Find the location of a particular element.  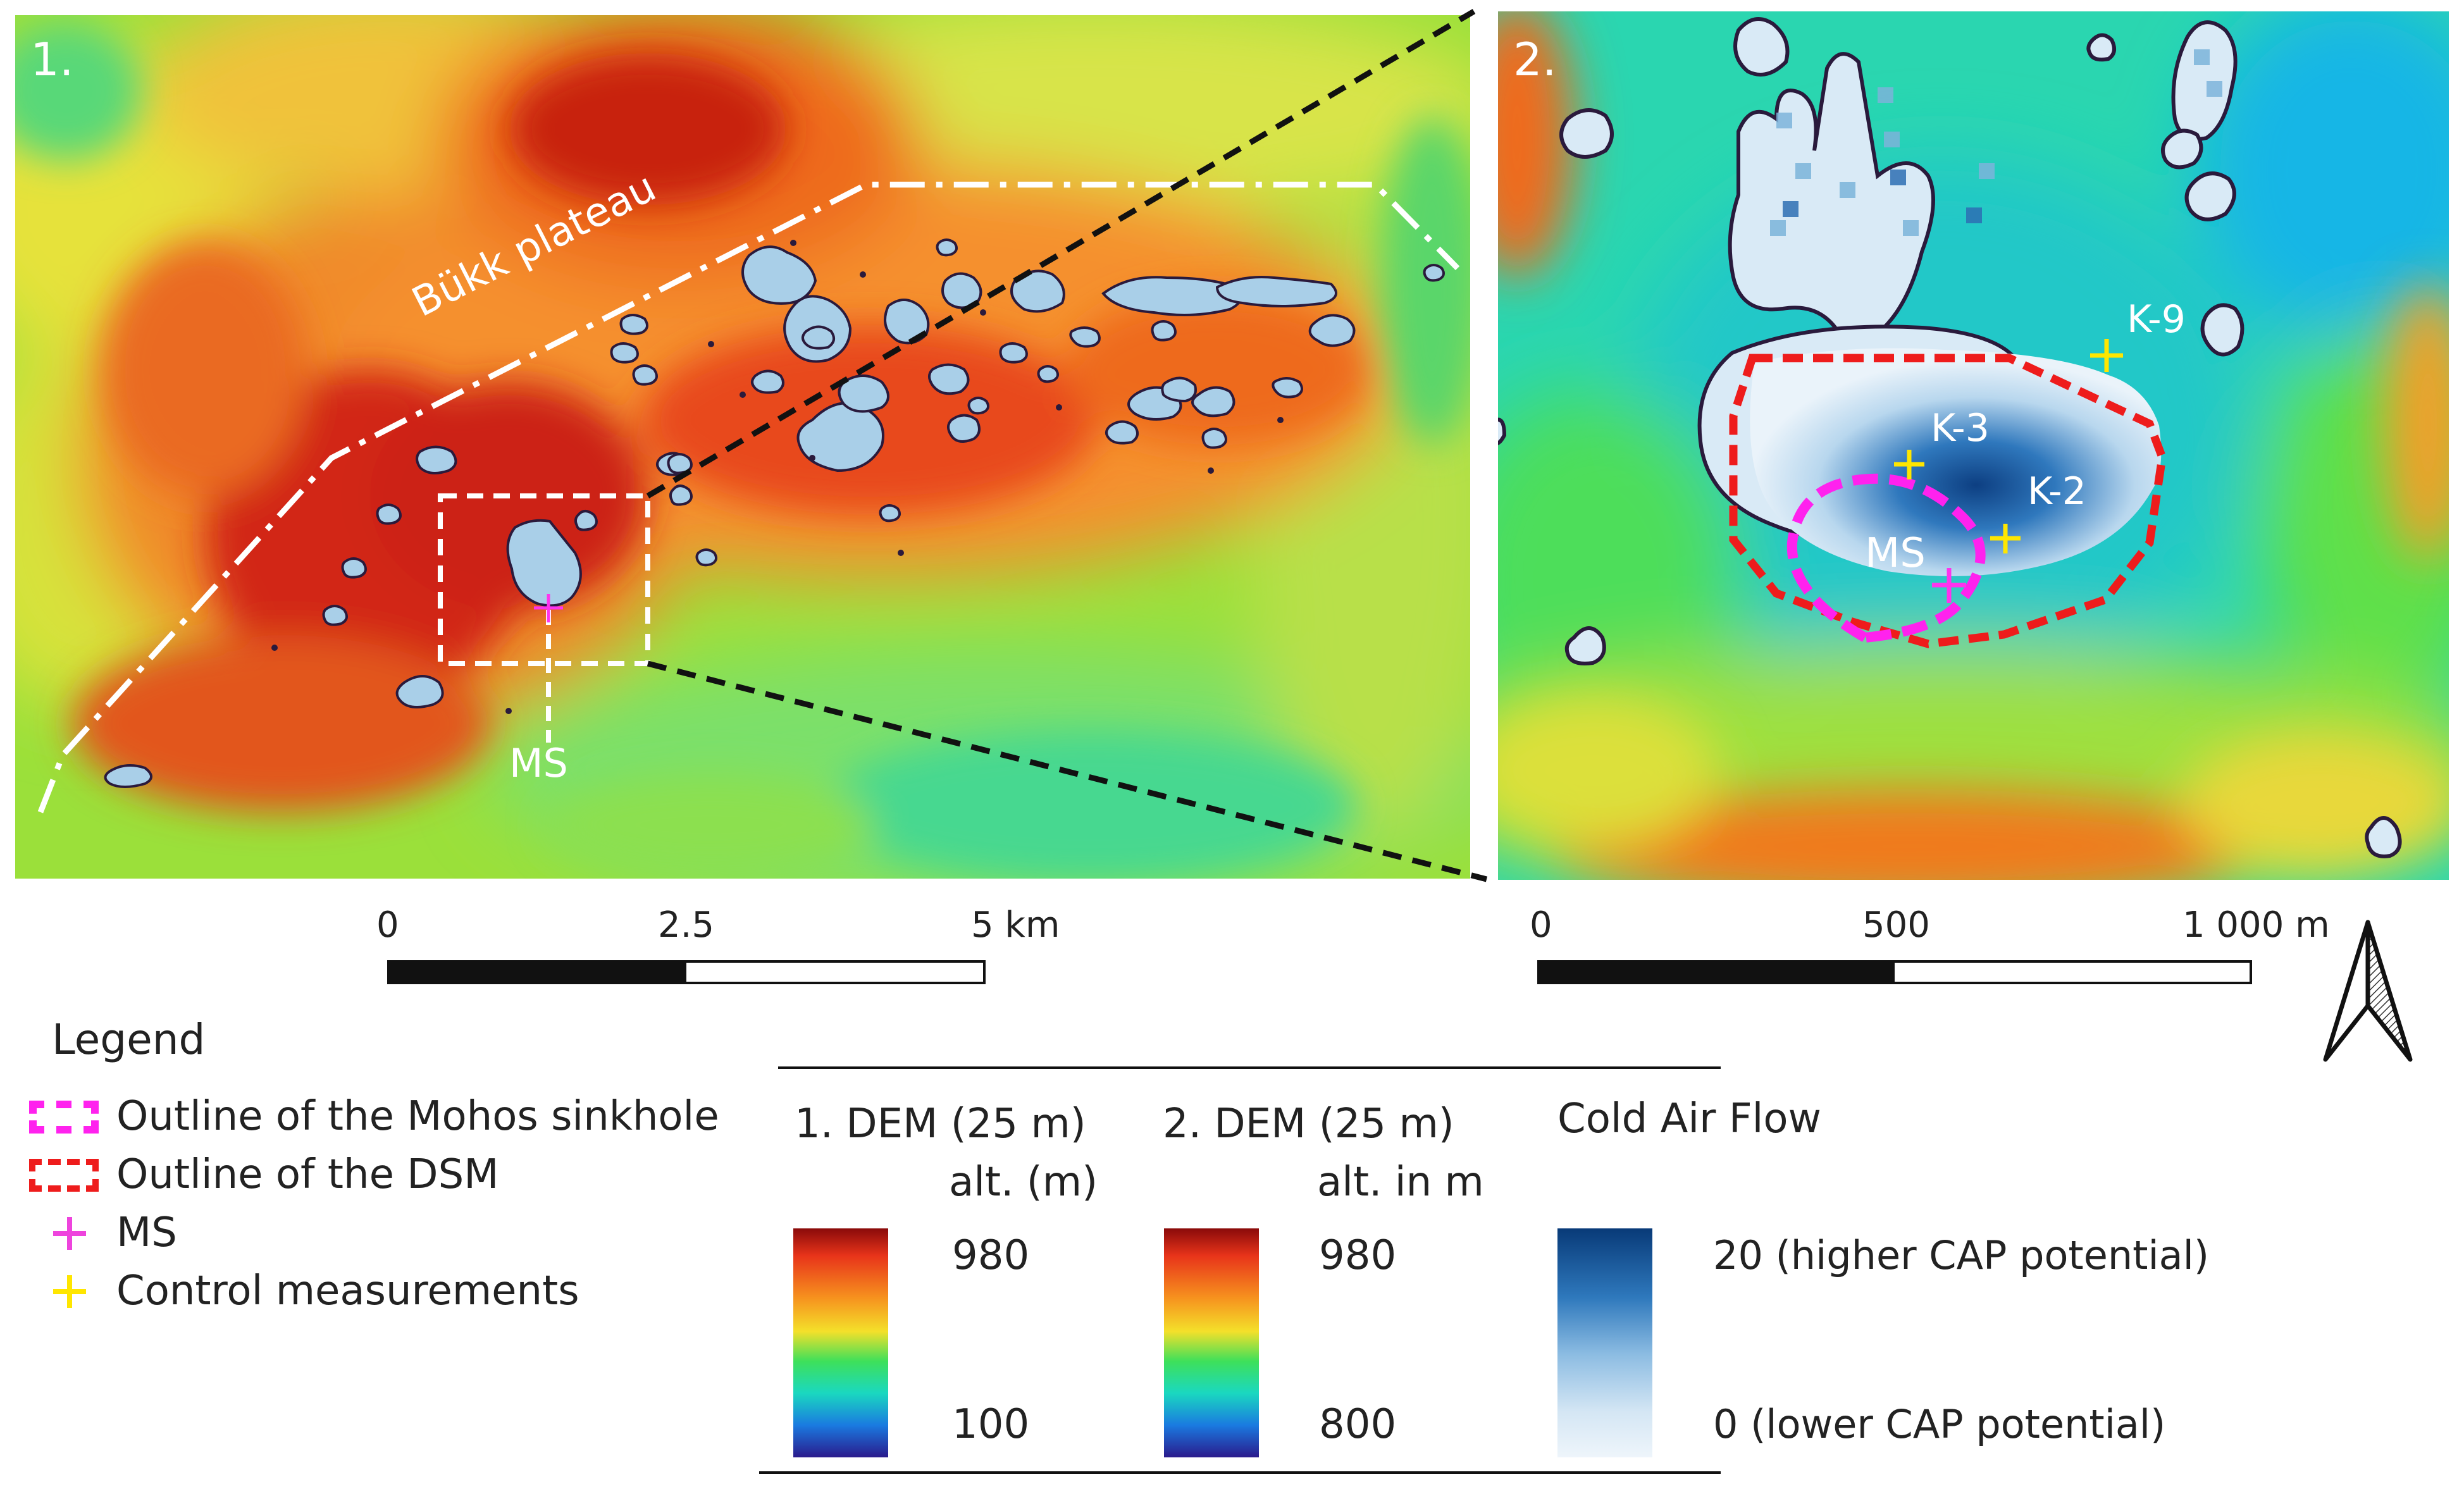

point-label-ms: MS is located at coordinates (1895, 553).